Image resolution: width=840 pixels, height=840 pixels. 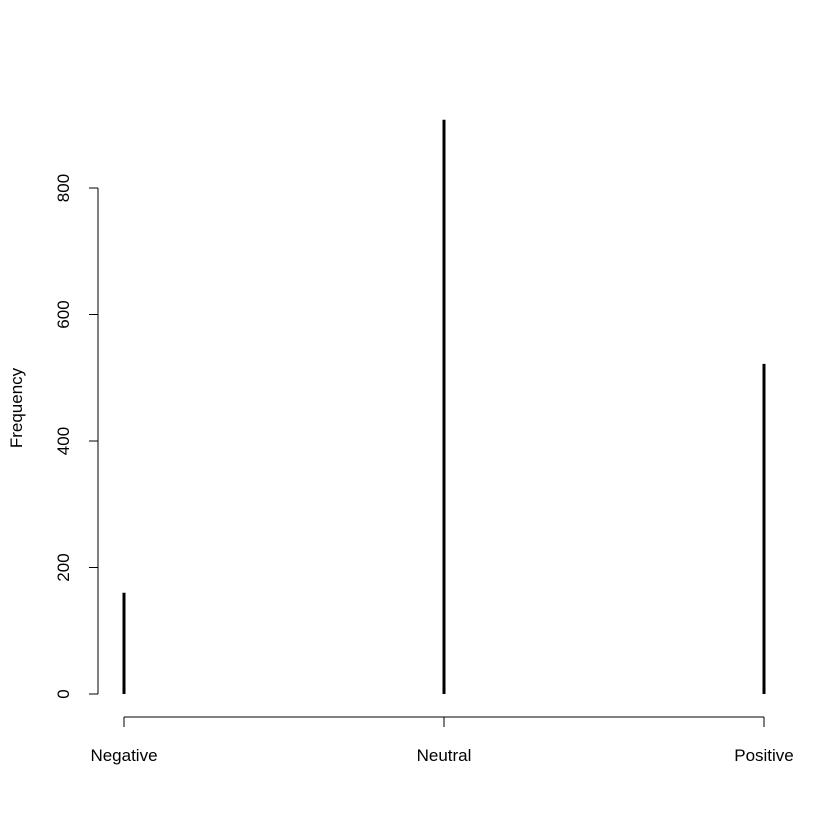 What do you see at coordinates (442, 740) in the screenshot?
I see `x-axis: Negative Neutral Positive` at bounding box center [442, 740].